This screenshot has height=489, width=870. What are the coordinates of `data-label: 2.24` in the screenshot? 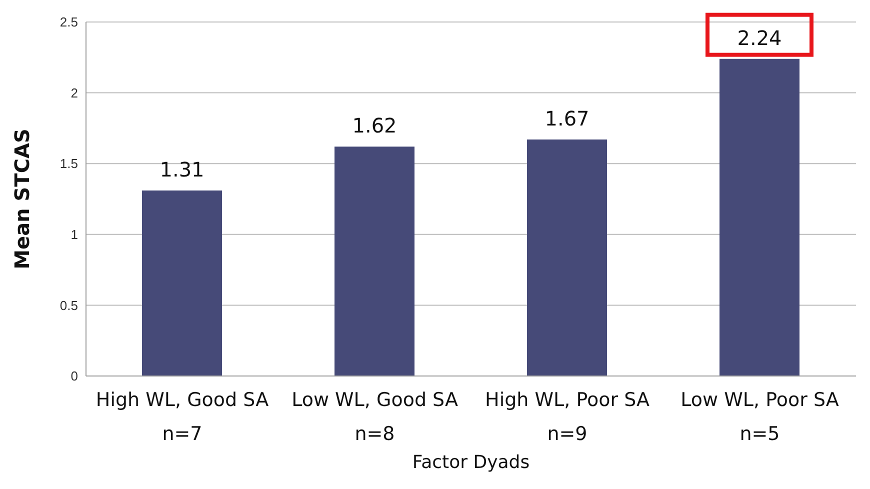 It's located at (759, 38).